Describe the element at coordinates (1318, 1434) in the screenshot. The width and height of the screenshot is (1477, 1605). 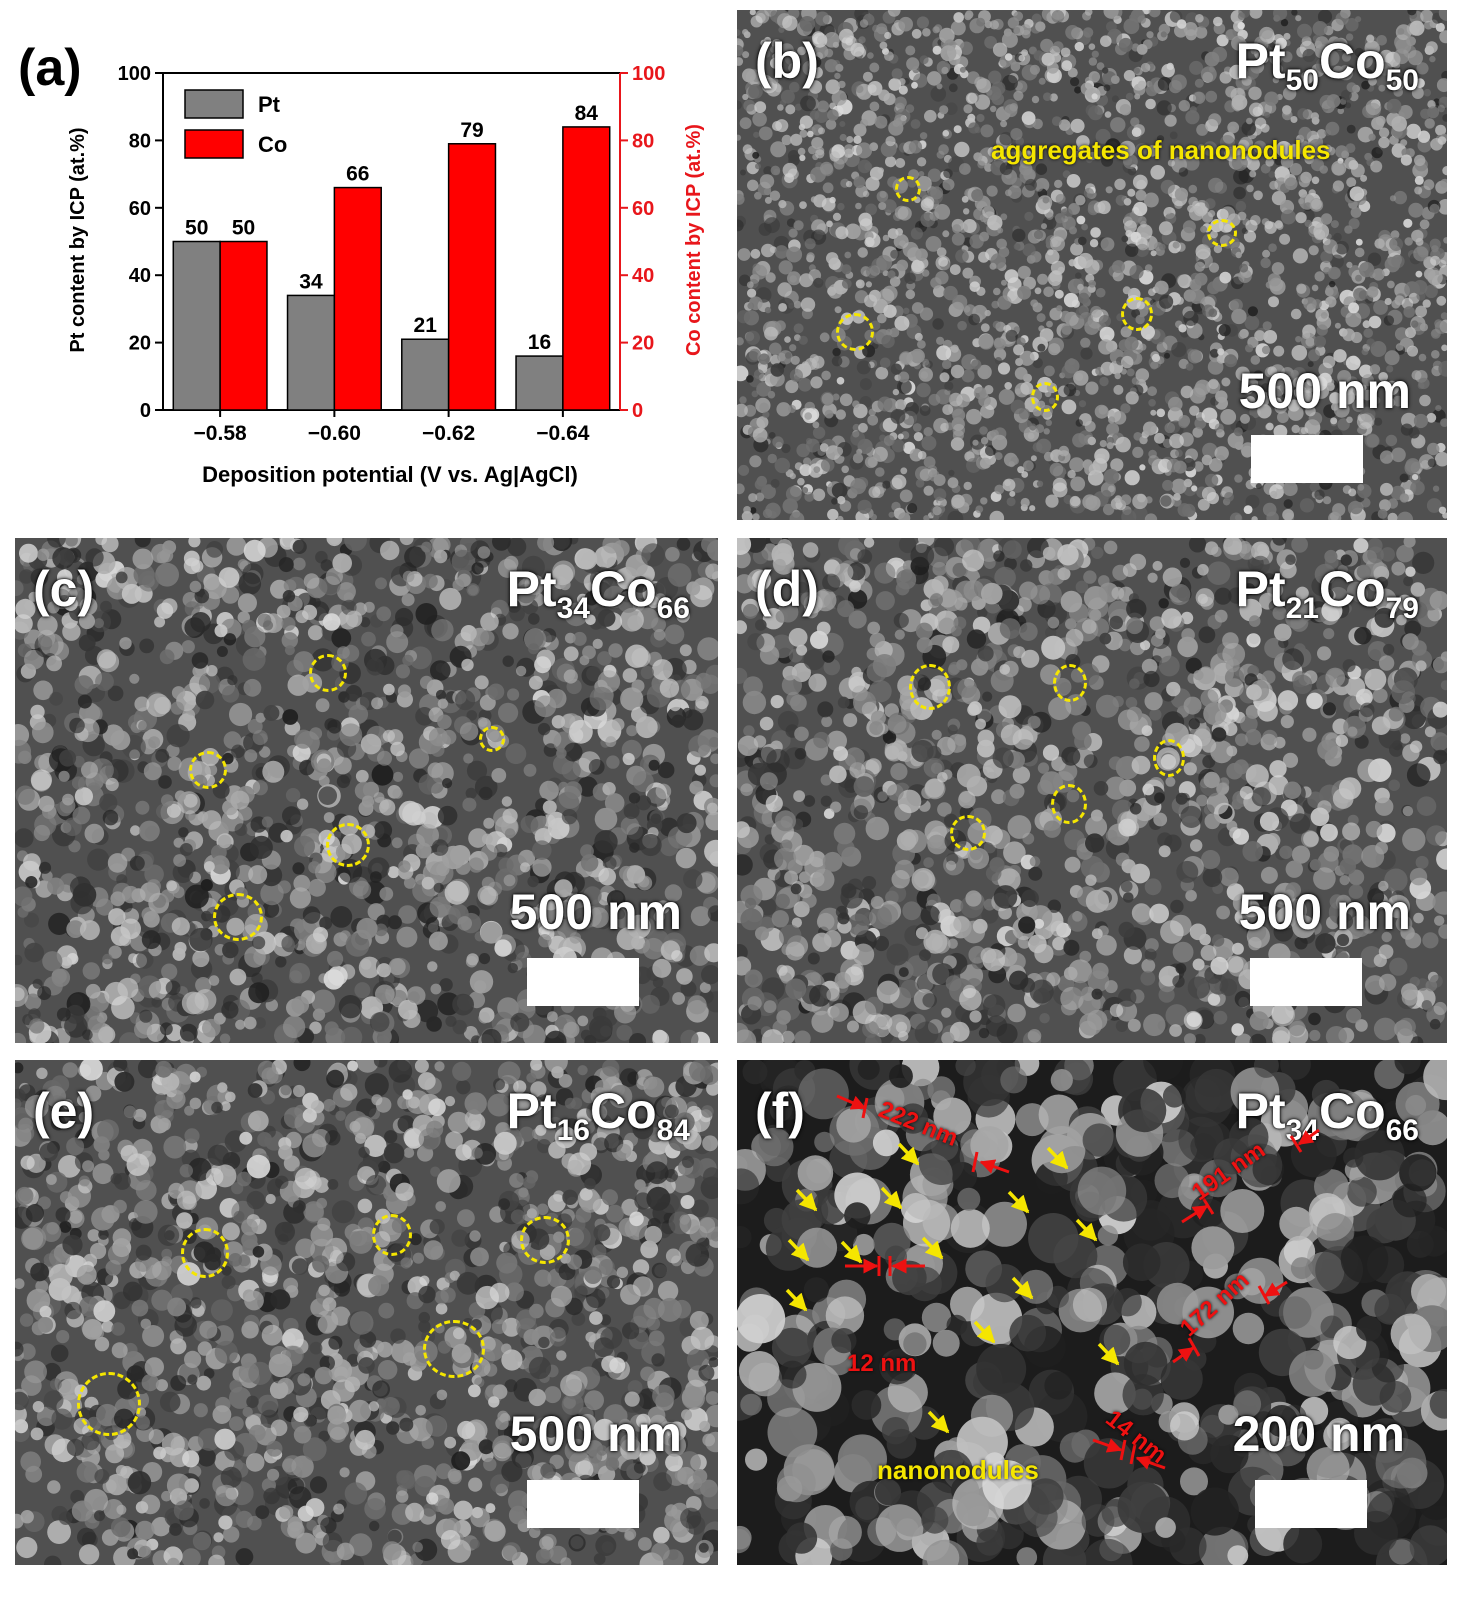
I see `scale-bar-label-f: 200 nm` at that location.